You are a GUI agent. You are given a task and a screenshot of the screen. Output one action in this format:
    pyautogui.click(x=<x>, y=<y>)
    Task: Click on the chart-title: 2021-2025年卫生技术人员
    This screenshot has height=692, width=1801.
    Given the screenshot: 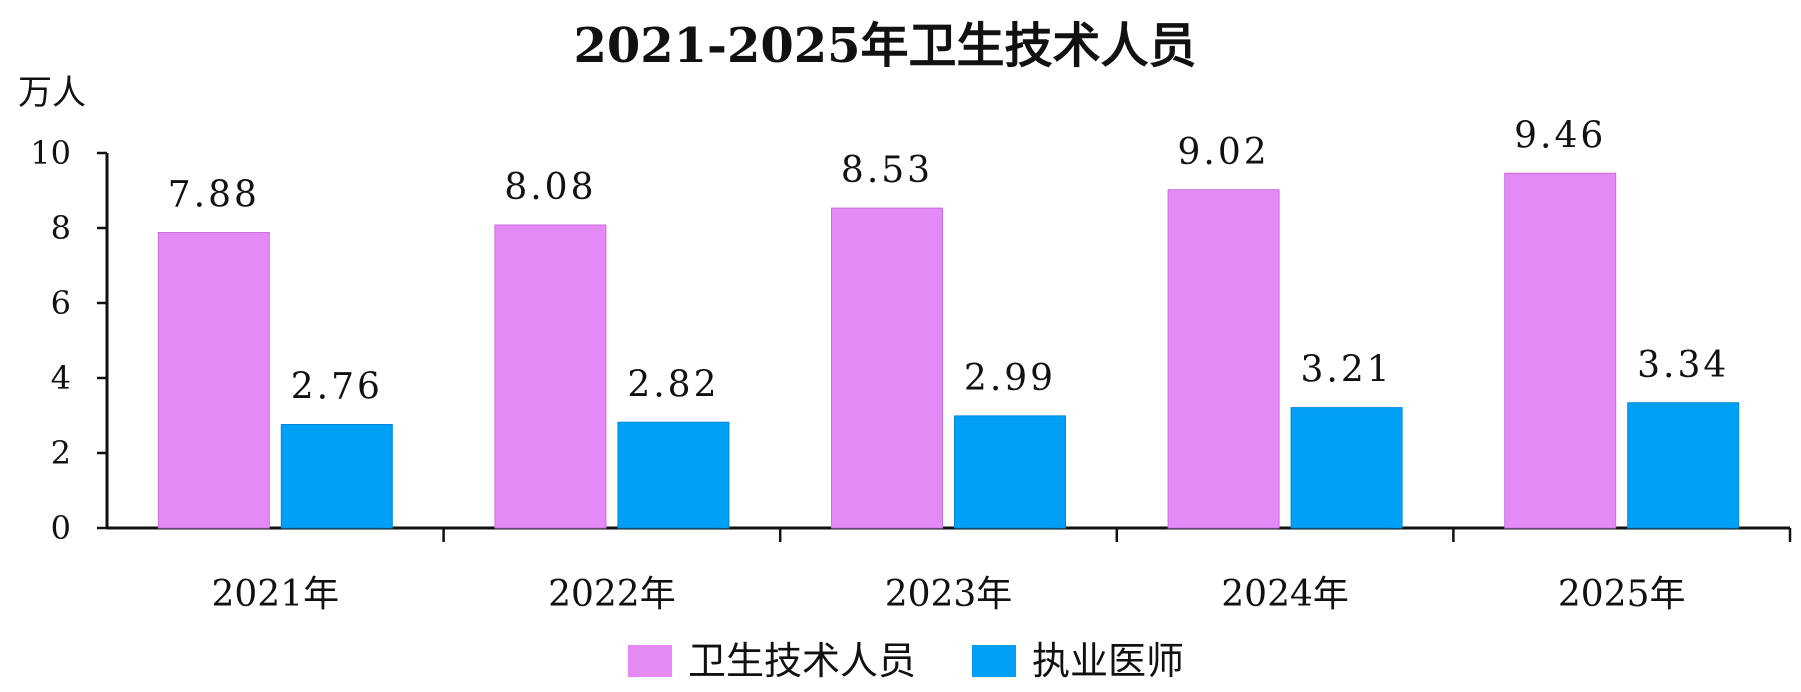 What is the action you would take?
    pyautogui.click(x=884, y=46)
    